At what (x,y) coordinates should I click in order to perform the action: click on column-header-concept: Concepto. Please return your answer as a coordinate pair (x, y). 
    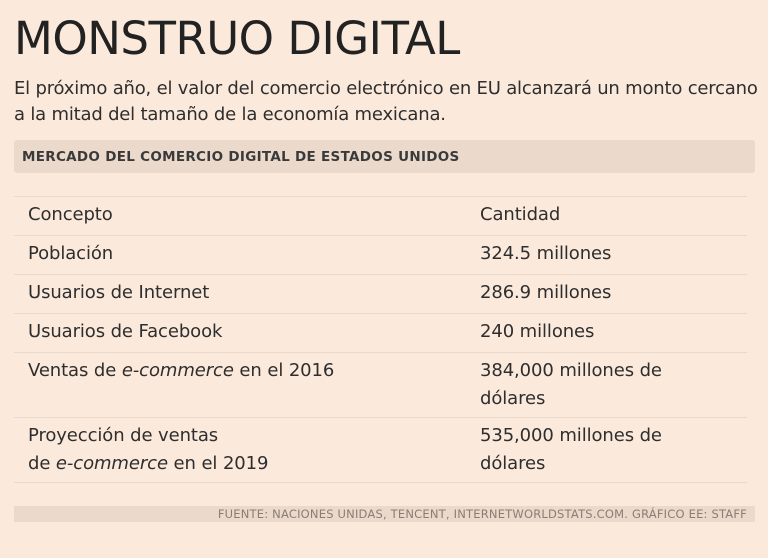
    Looking at the image, I should click on (70, 214).